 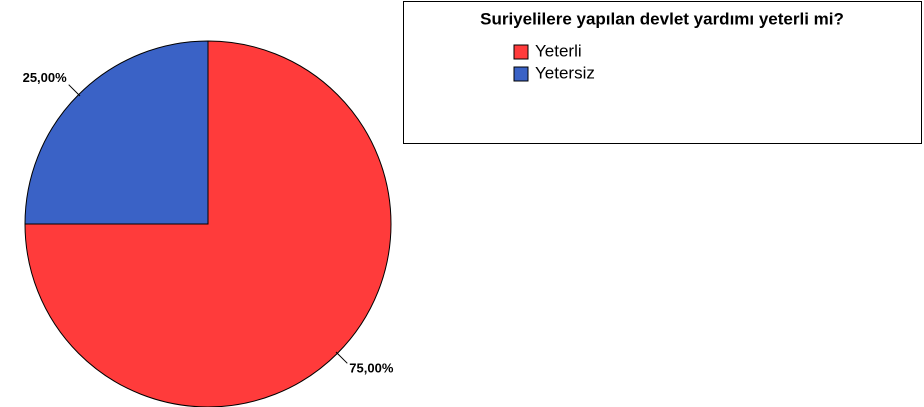 What do you see at coordinates (45, 77) in the screenshot?
I see `data-label: 25,00%` at bounding box center [45, 77].